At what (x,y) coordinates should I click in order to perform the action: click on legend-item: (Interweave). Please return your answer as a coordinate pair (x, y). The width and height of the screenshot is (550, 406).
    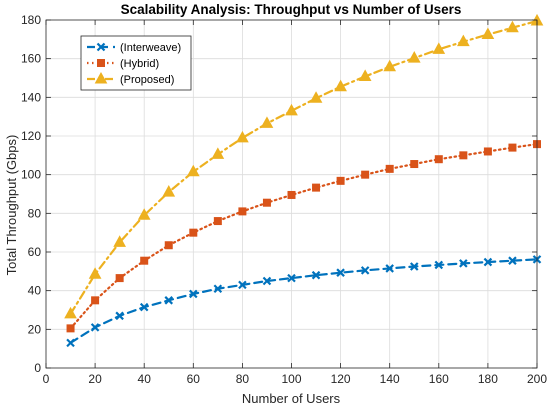
    Looking at the image, I should click on (134, 48).